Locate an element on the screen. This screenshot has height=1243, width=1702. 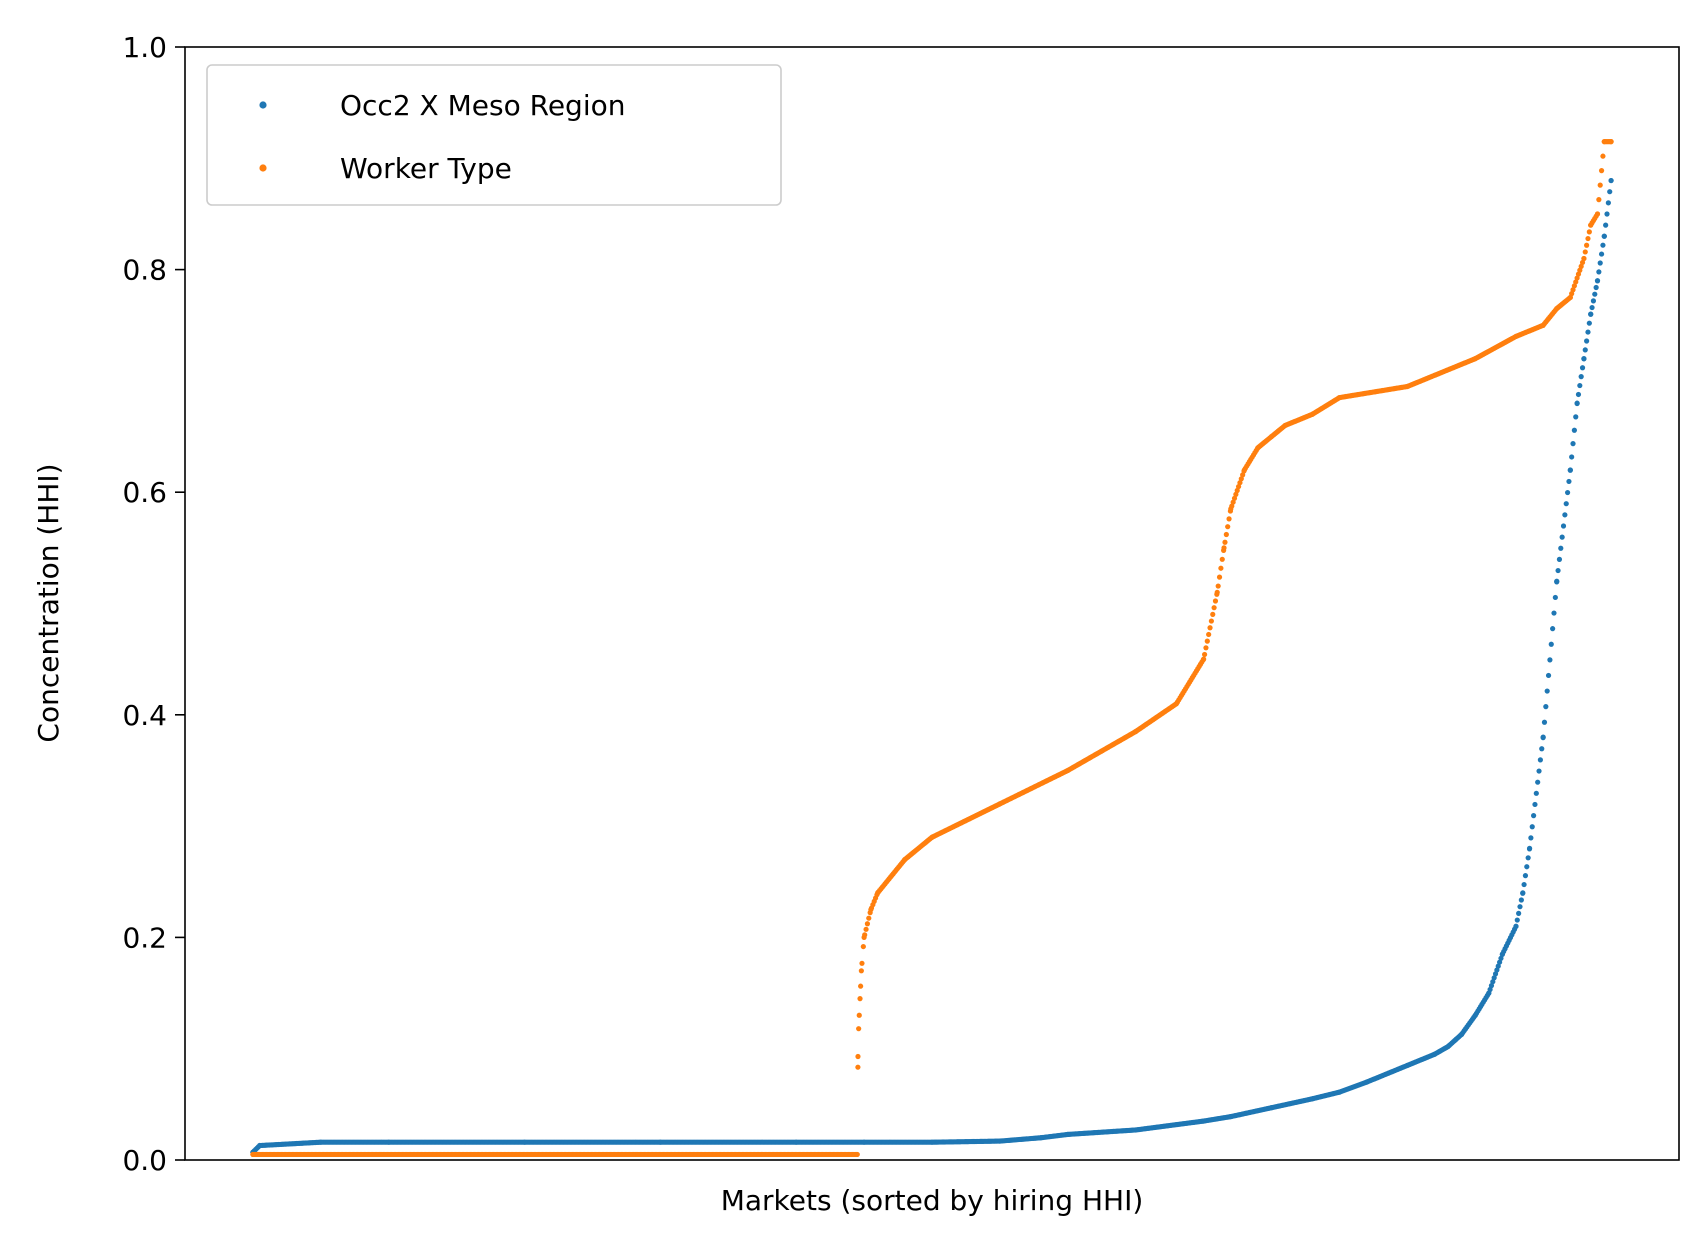
legend: Occ2 X Meso Region Worker Type is located at coordinates (494, 135).